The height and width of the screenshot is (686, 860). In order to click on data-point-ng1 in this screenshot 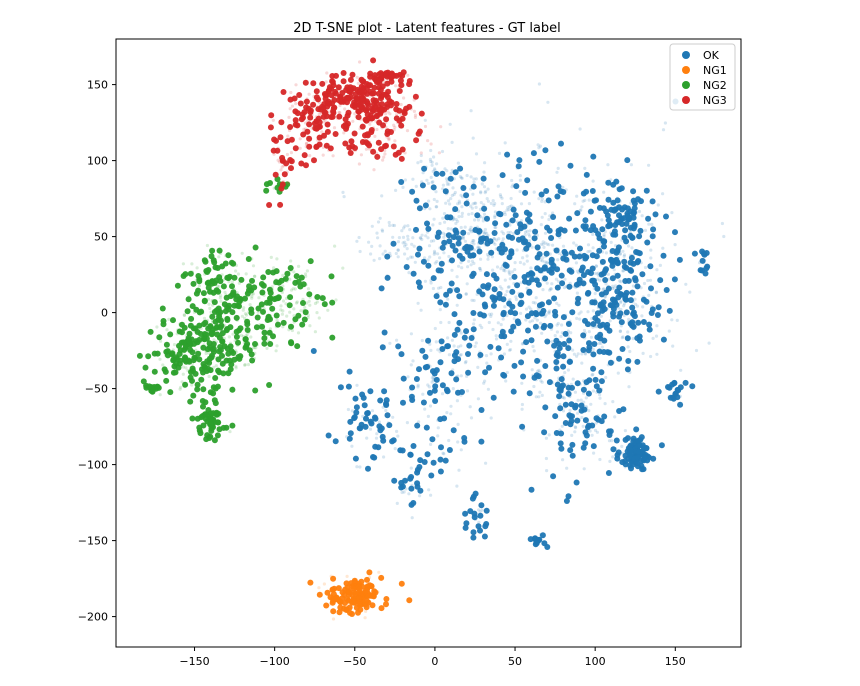, I will do `click(375, 592)`.